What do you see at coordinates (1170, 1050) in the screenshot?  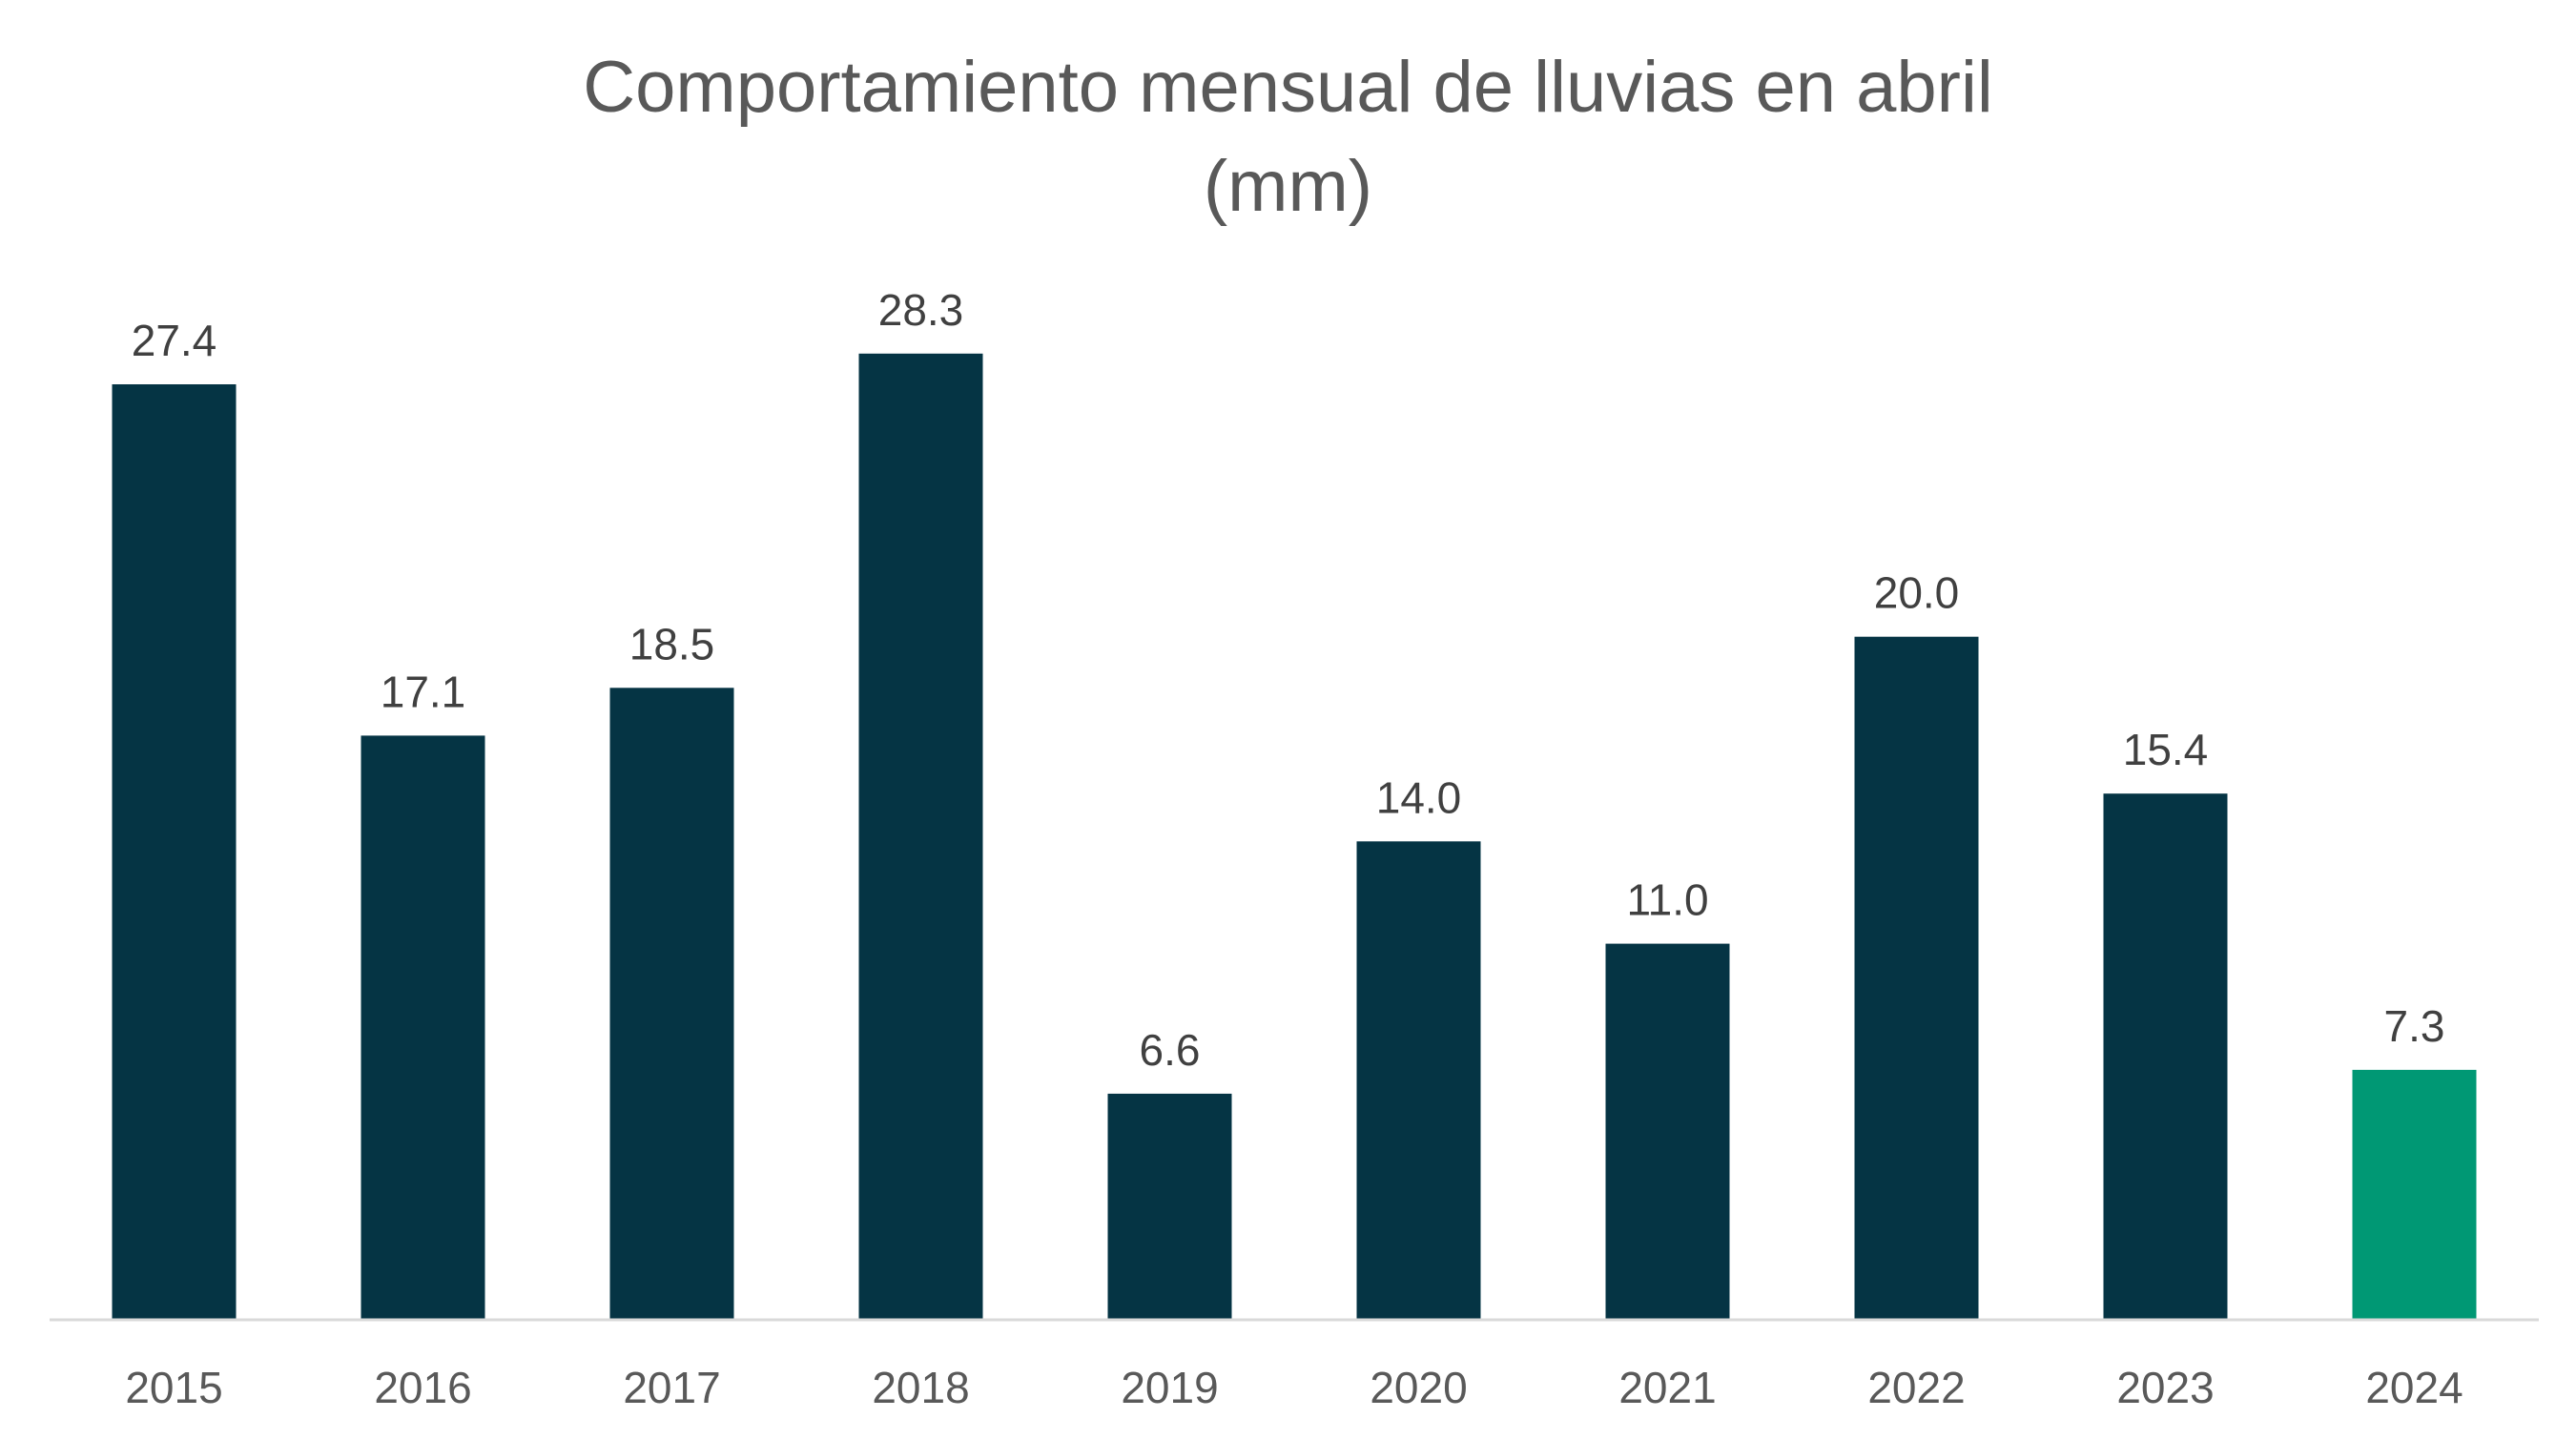 I see `data-label-2019: 6.6` at bounding box center [1170, 1050].